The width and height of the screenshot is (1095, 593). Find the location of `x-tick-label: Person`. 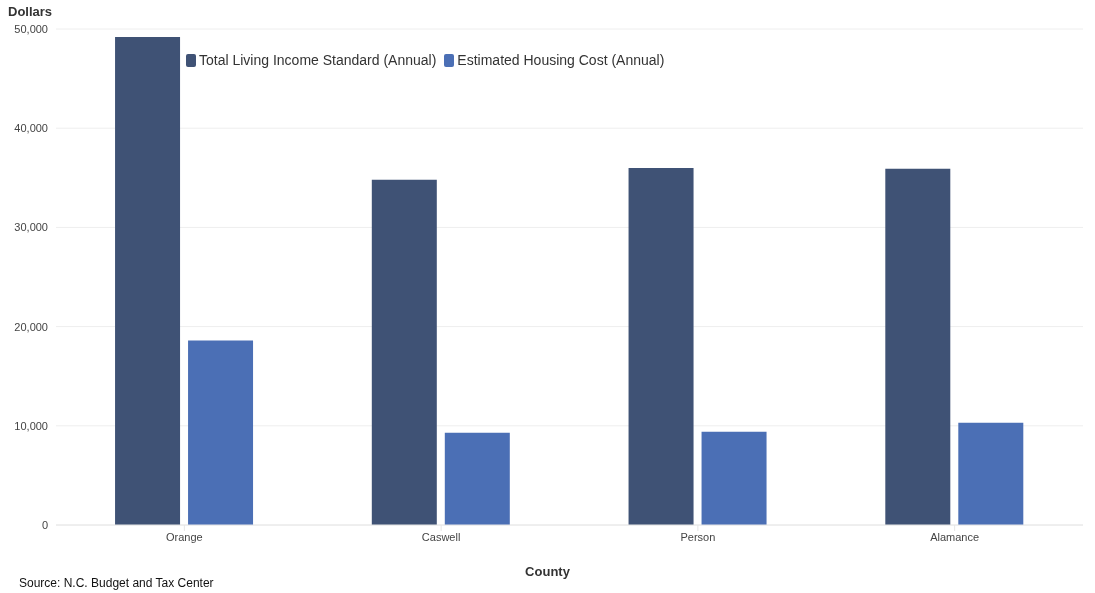

x-tick-label: Person is located at coordinates (698, 536).